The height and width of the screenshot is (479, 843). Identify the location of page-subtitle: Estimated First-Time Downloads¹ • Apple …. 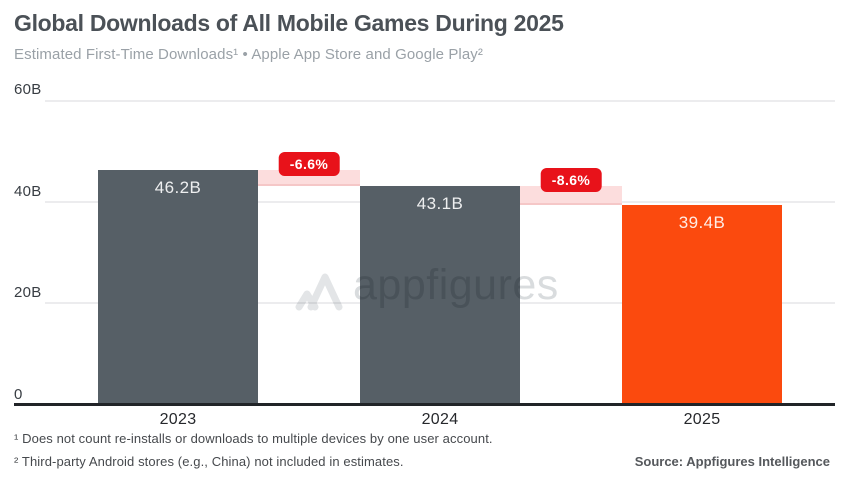
(249, 54).